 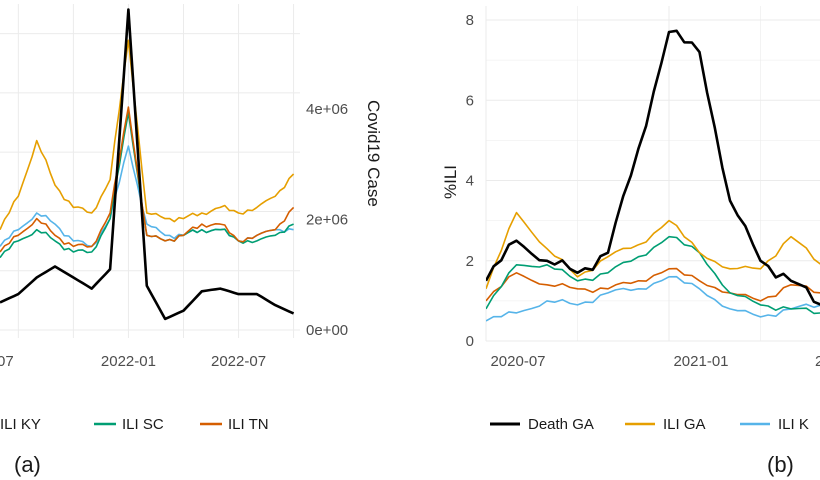 I want to click on x-tick-label: 2022-01, so click(x=128, y=361).